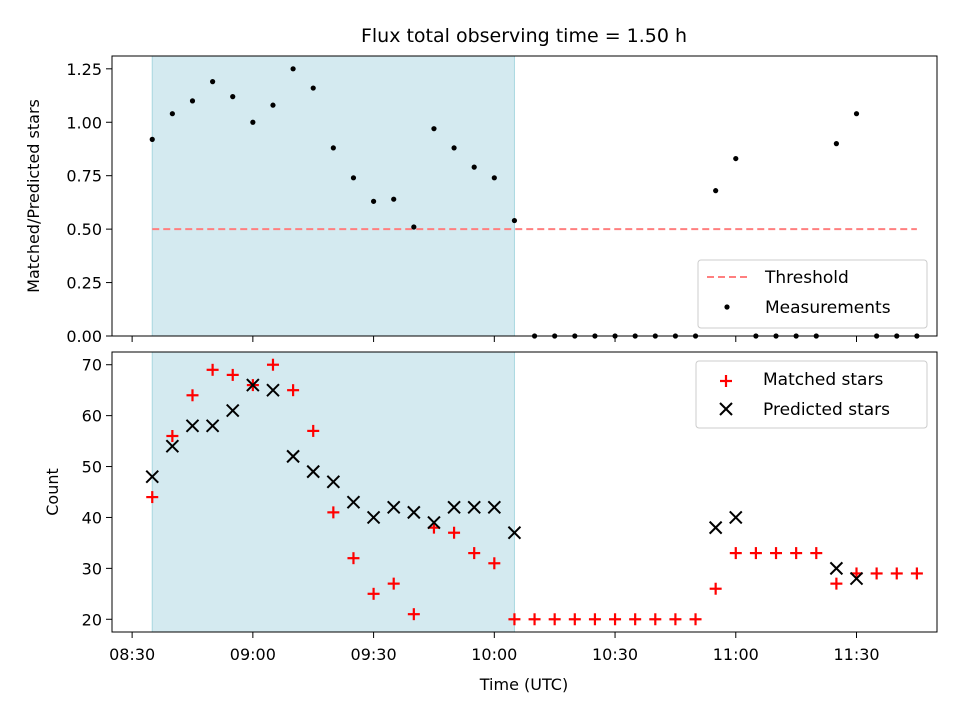 This screenshot has width=960, height=720. What do you see at coordinates (524, 36) in the screenshot?
I see `chart-title: Flux total observing time = 1.50 h` at bounding box center [524, 36].